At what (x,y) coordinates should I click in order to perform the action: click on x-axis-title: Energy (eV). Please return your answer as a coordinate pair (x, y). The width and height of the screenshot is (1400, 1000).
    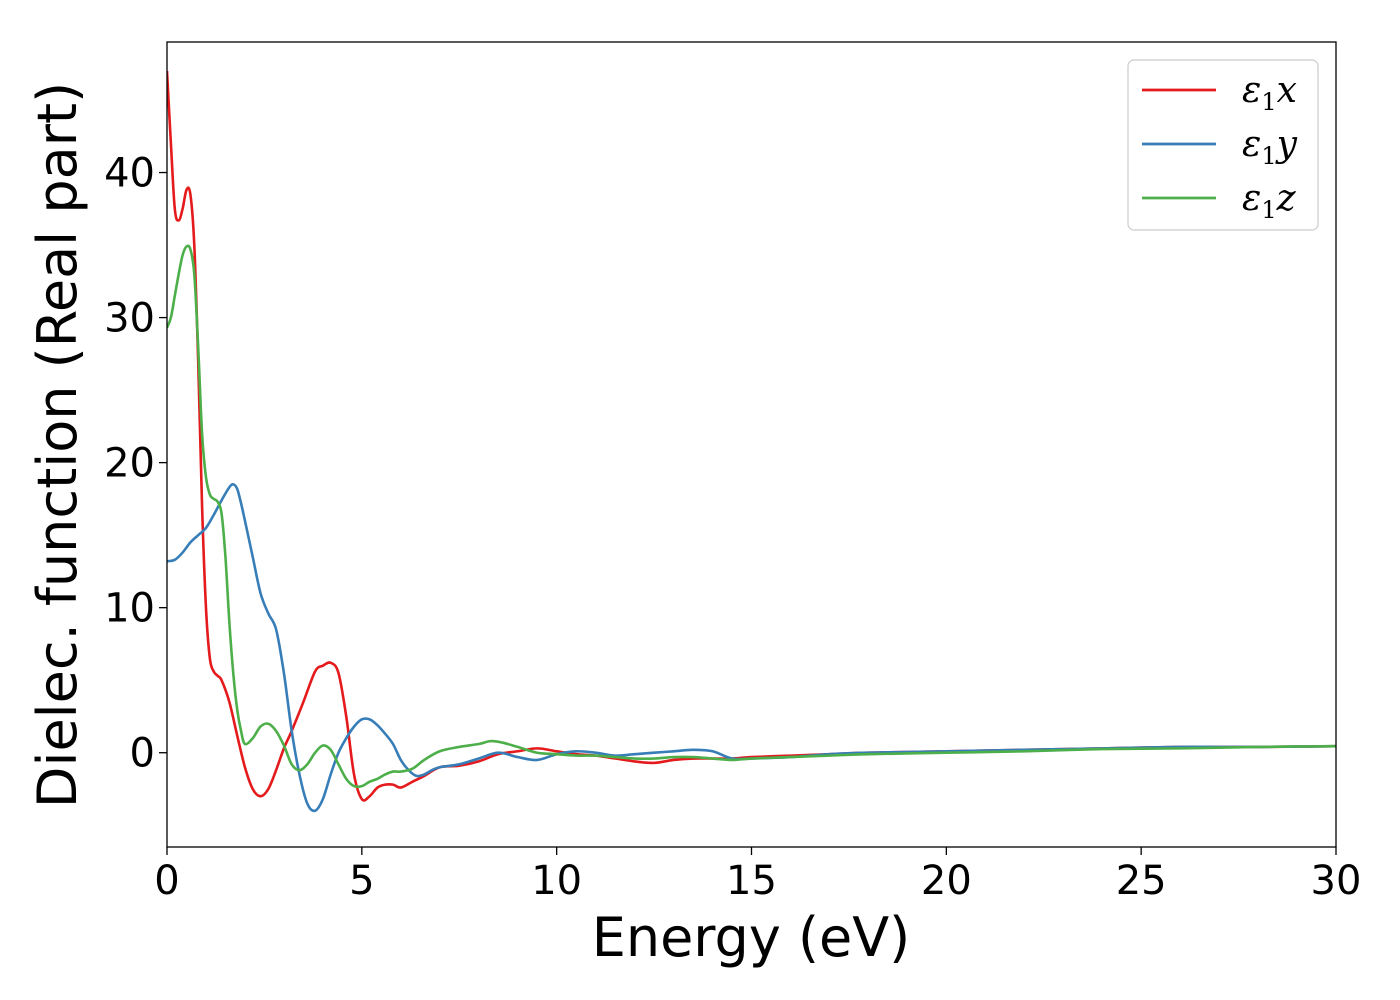
    Looking at the image, I should click on (751, 937).